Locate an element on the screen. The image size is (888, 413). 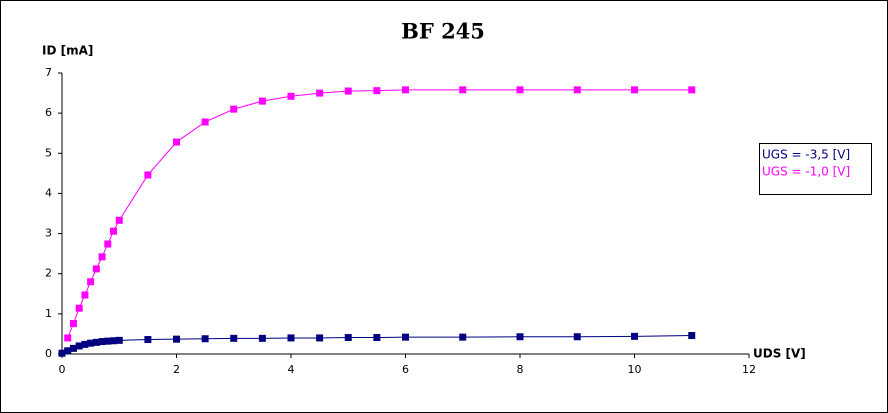
legend is located at coordinates (815, 169).